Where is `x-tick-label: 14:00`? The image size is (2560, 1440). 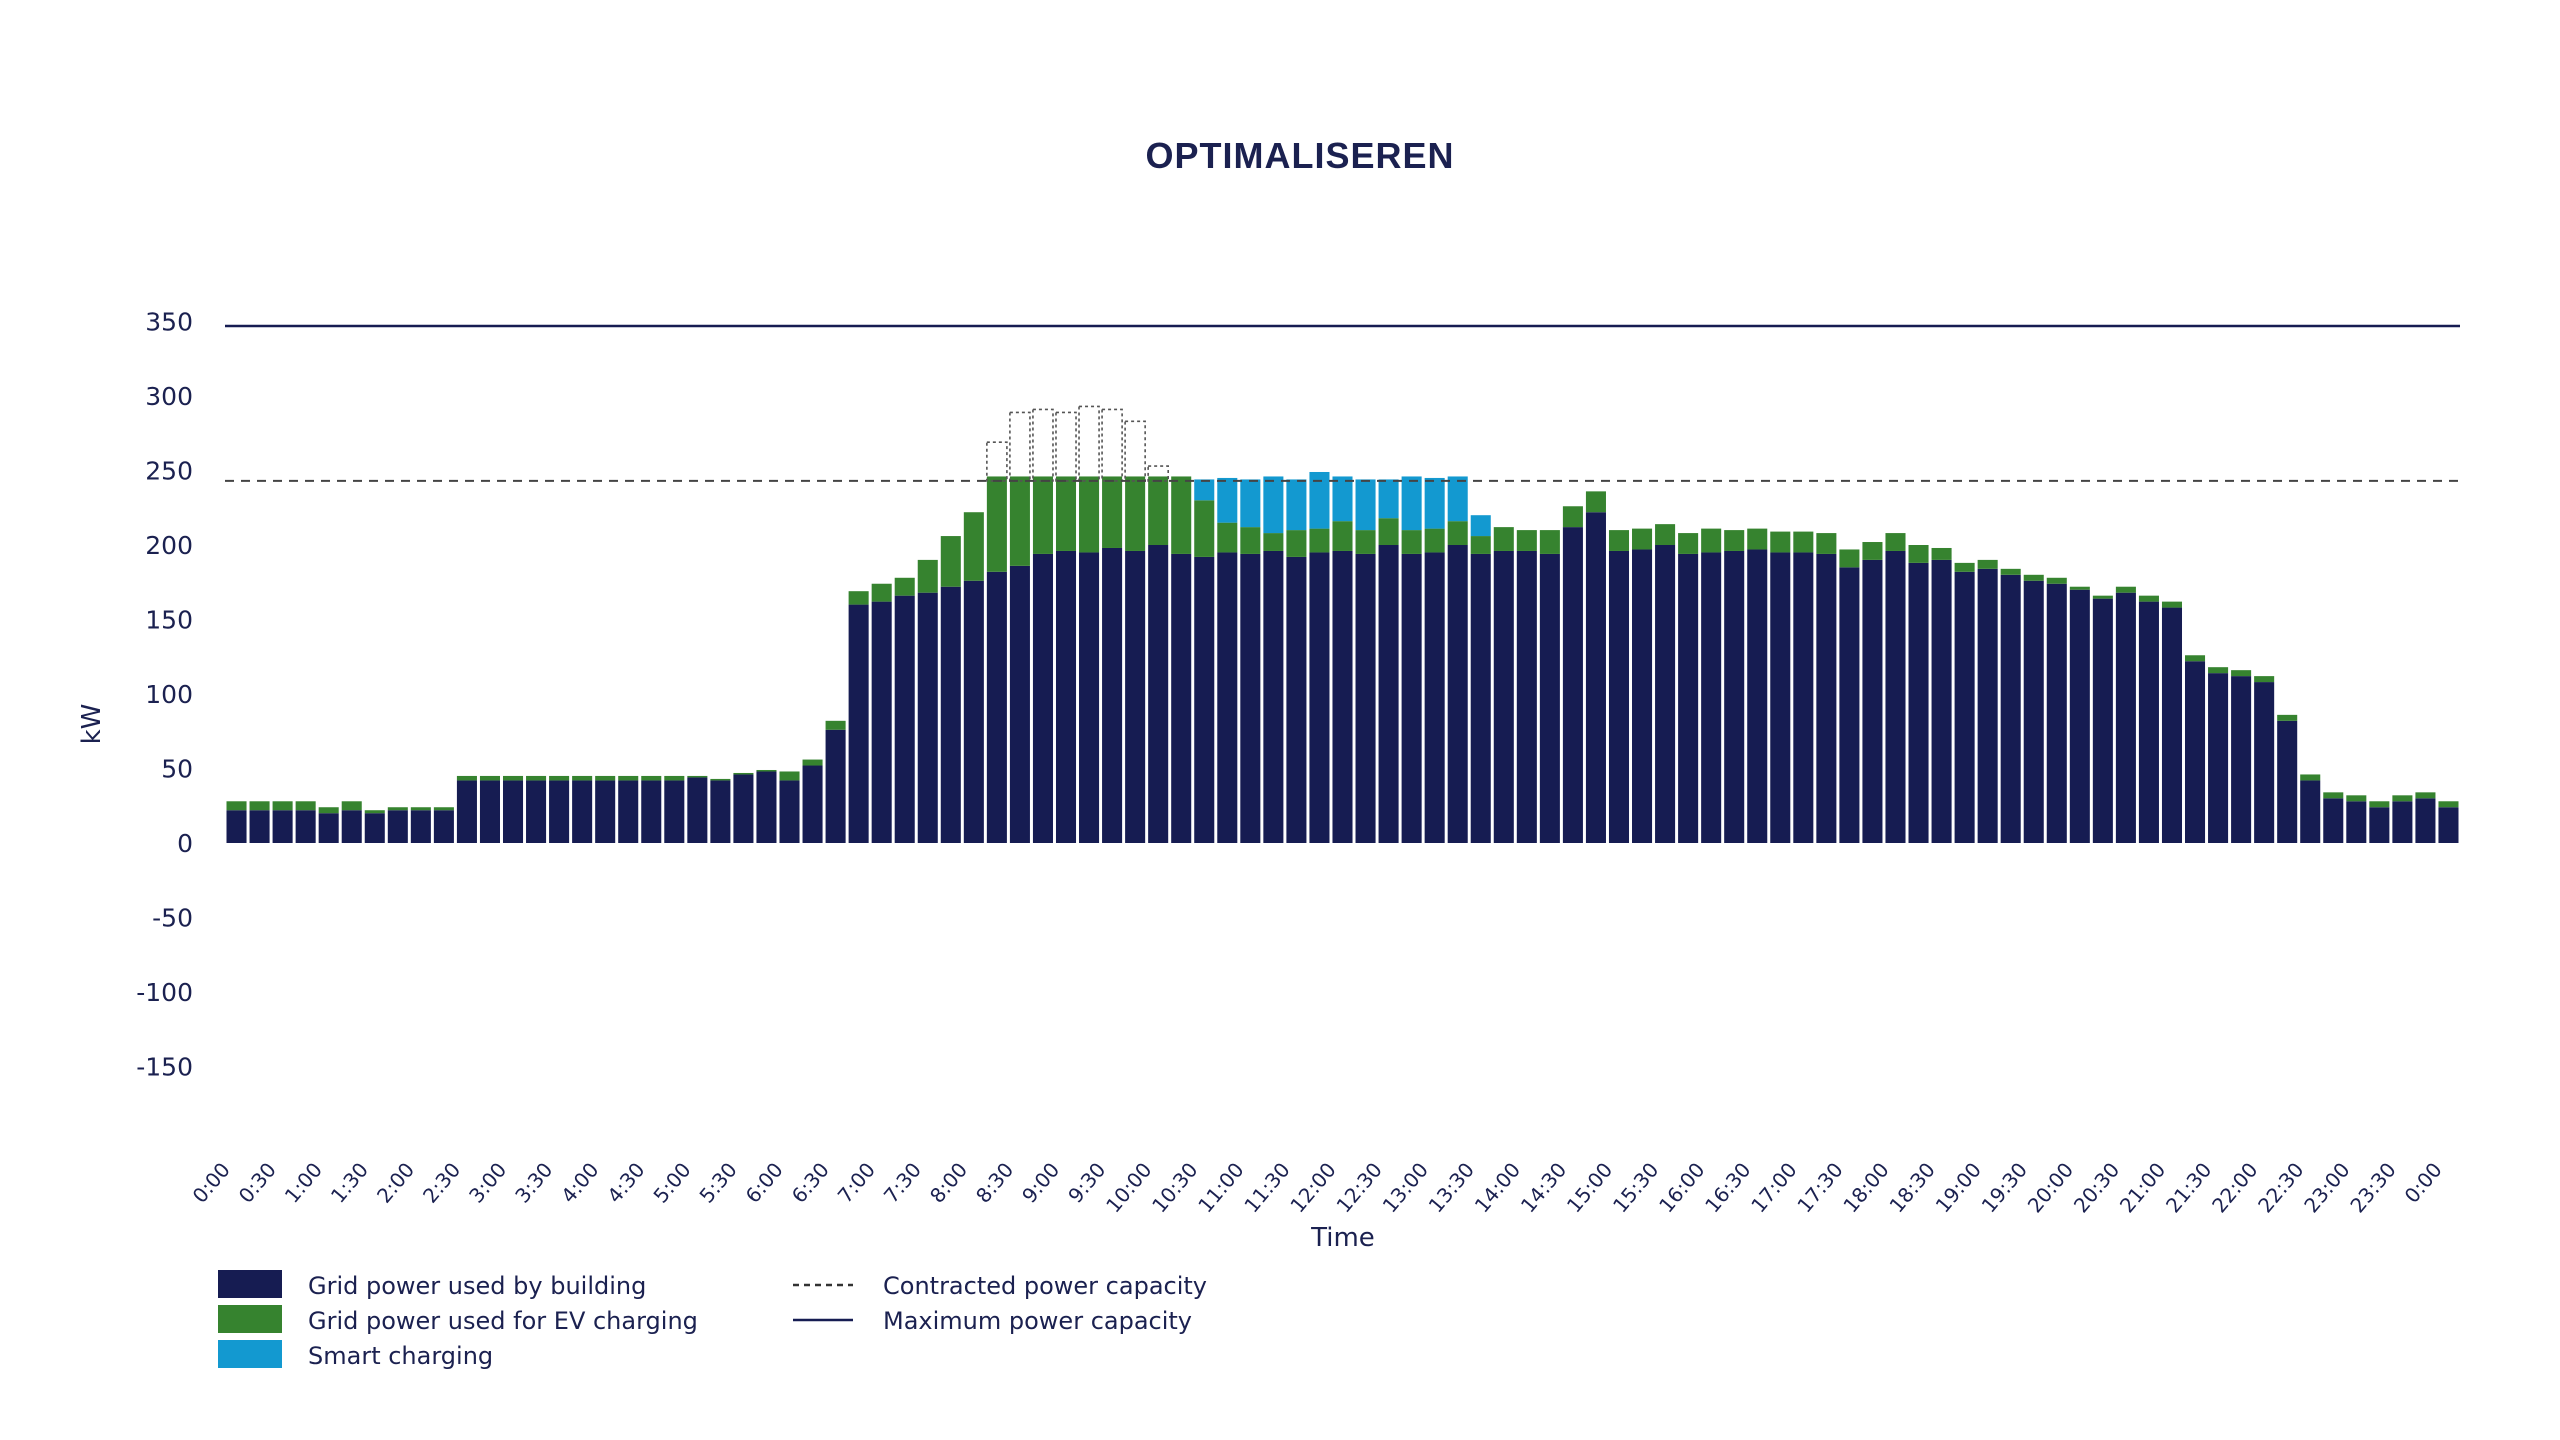
x-tick-label: 14:00 is located at coordinates (1497, 1188).